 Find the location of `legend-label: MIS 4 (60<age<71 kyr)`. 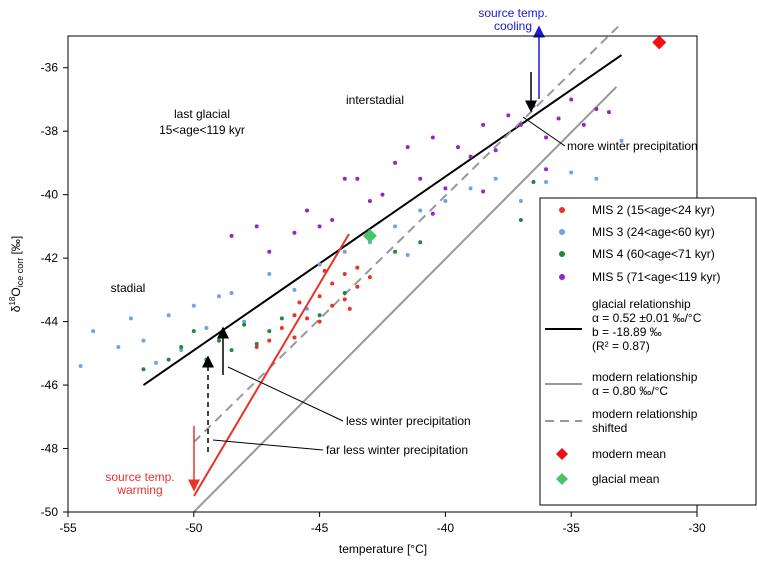

legend-label: MIS 4 (60<age<71 kyr) is located at coordinates (653, 254).